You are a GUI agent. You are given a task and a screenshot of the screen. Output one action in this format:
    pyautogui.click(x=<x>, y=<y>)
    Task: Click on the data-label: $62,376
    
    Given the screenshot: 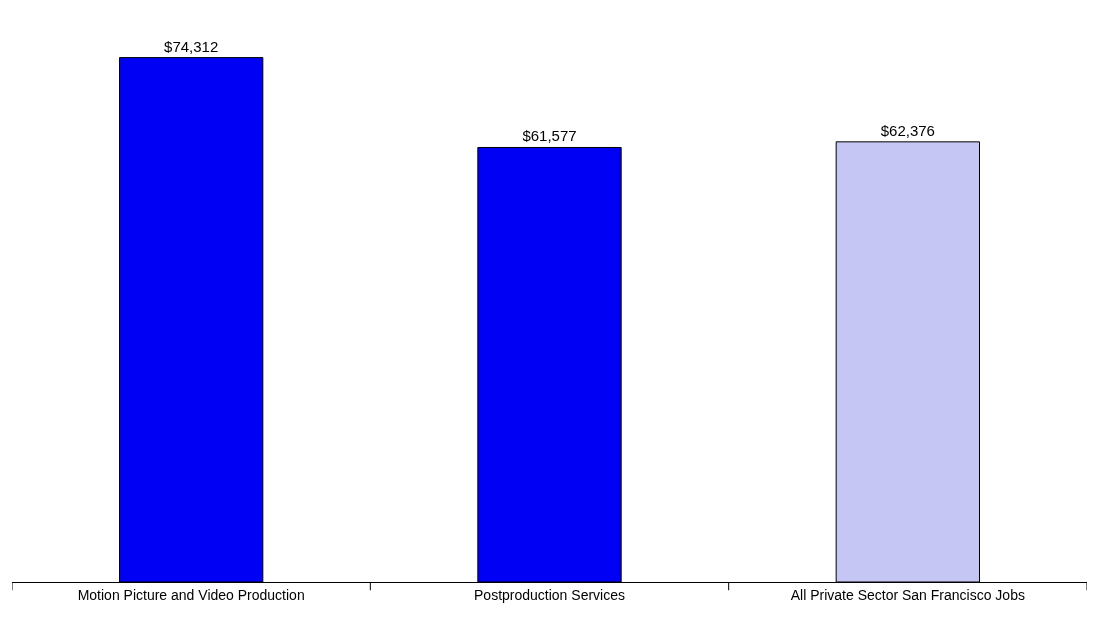 What is the action you would take?
    pyautogui.click(x=907, y=130)
    